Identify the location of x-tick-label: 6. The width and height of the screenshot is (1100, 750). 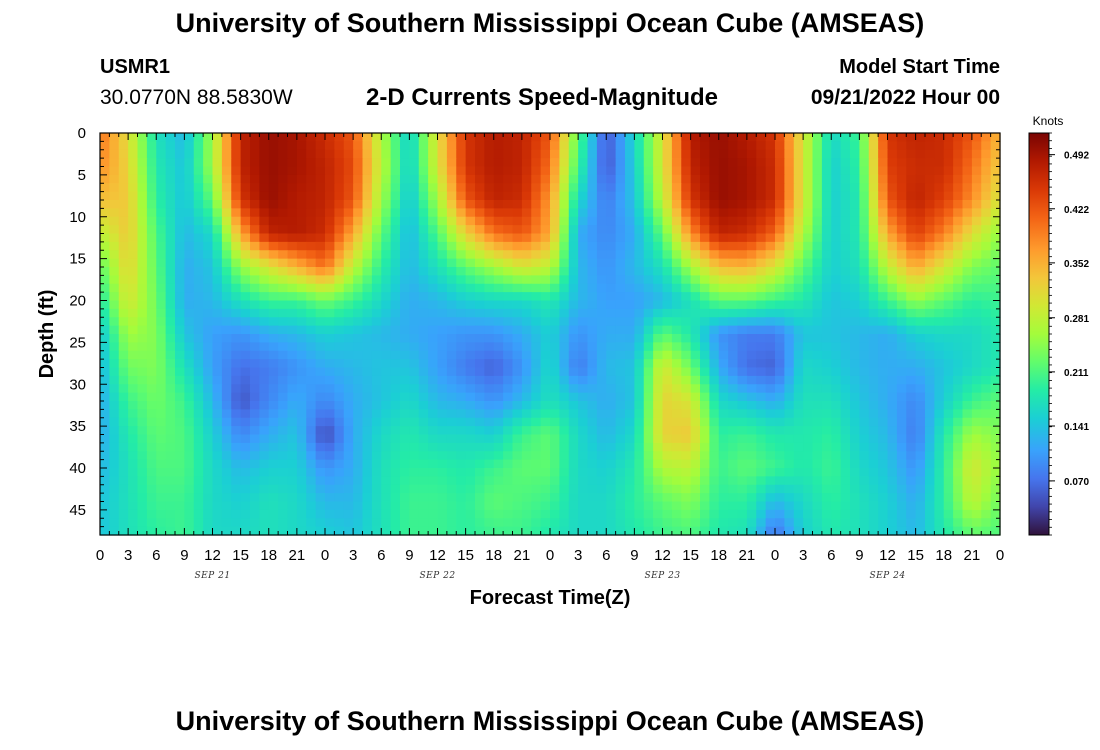
(831, 555).